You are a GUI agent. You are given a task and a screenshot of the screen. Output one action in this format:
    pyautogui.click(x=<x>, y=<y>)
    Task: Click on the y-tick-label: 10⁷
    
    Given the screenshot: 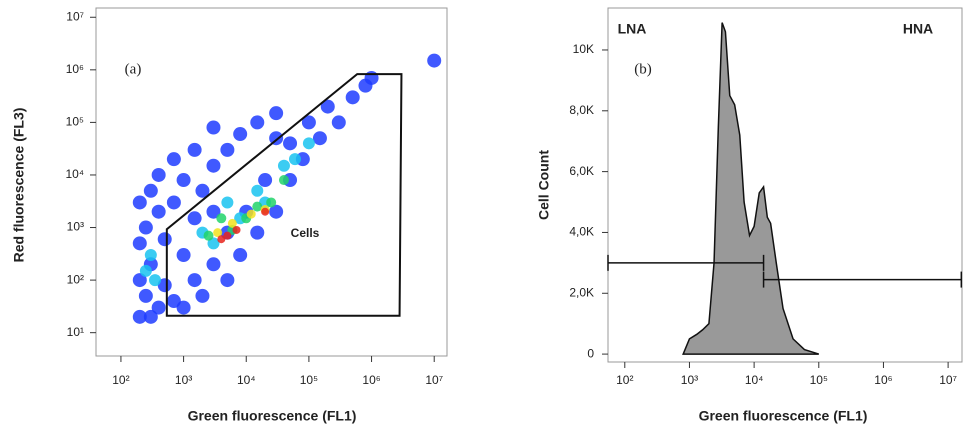 What is the action you would take?
    pyautogui.click(x=75, y=16)
    